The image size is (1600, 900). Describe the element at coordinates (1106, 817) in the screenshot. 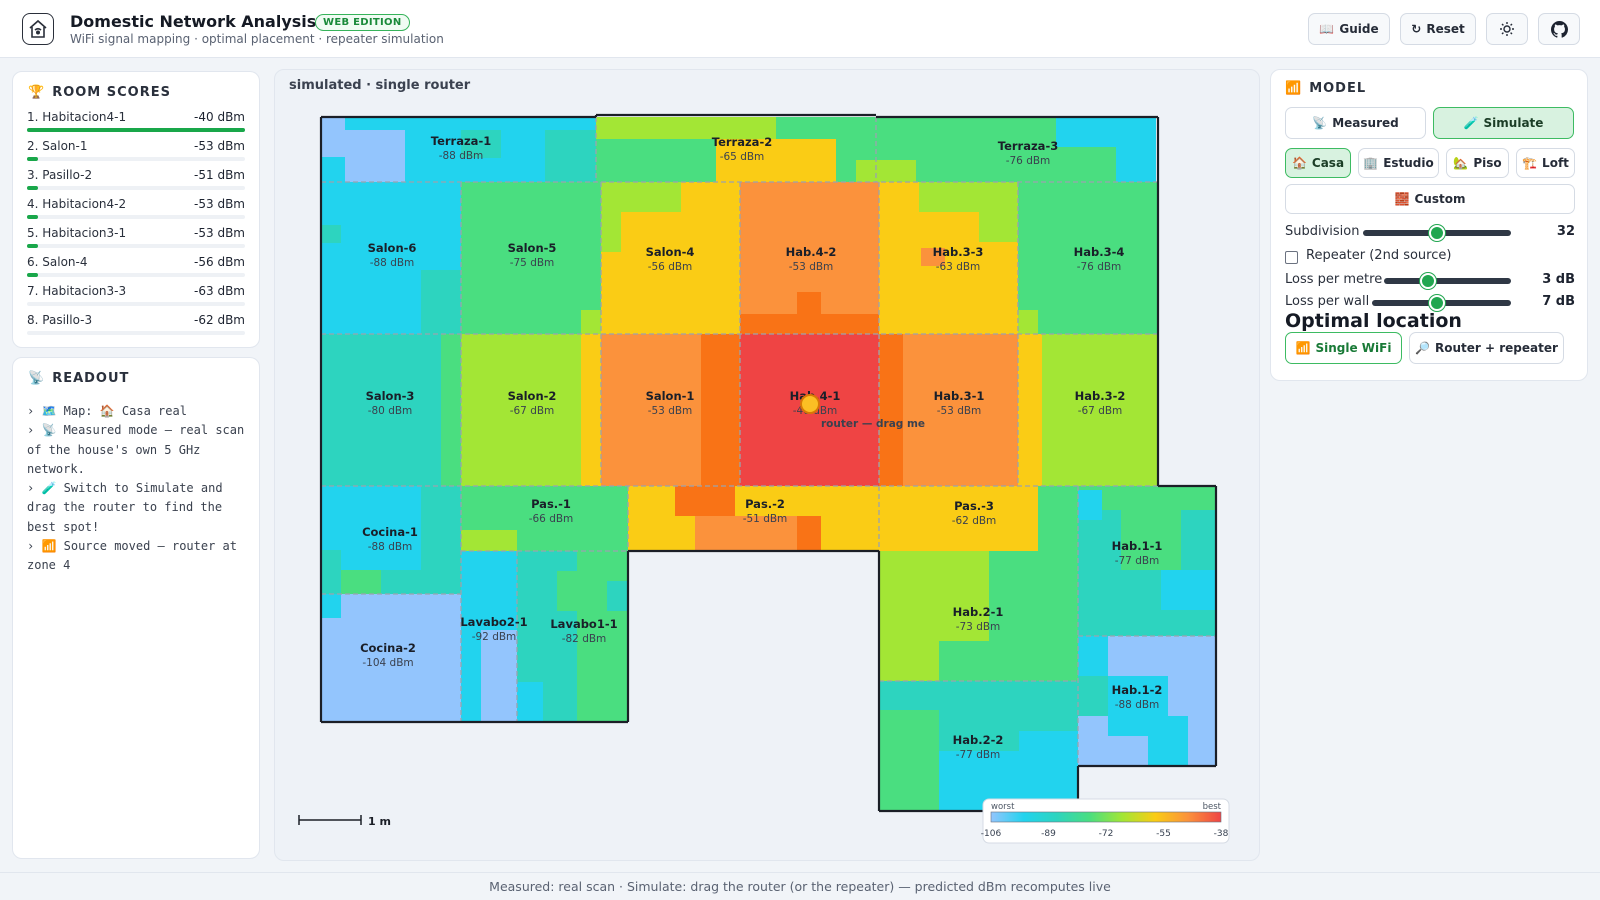

I see `legend-gradient-bar` at that location.